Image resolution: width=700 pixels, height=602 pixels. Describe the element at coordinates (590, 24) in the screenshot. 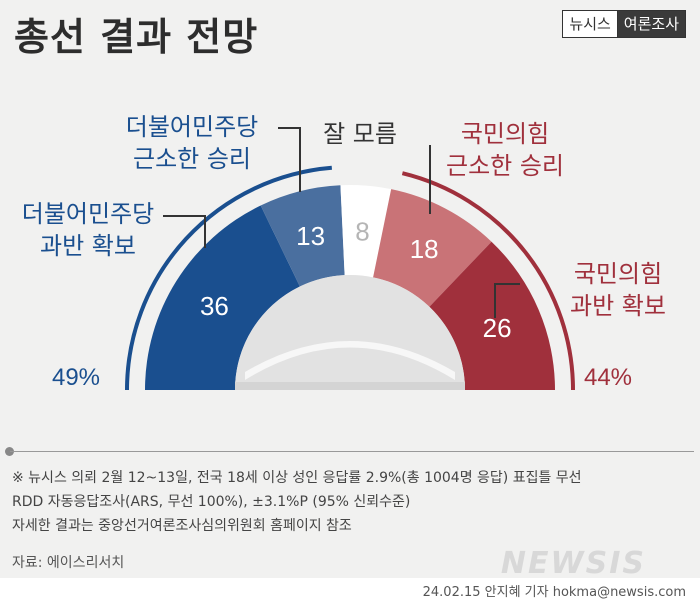

I see `brand-name: 뉴시스` at that location.